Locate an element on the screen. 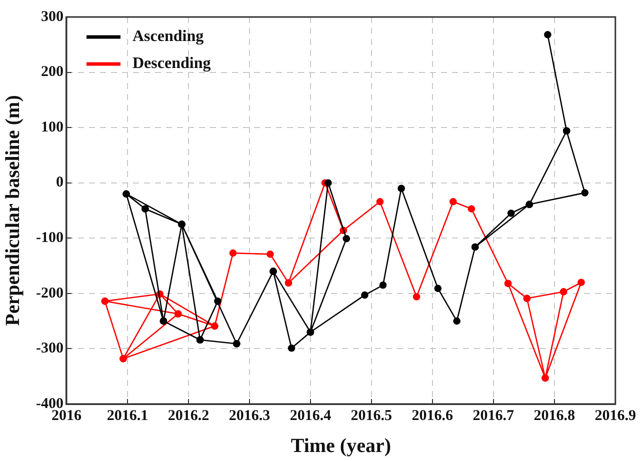  legend-label: Ascending is located at coordinates (168, 37).